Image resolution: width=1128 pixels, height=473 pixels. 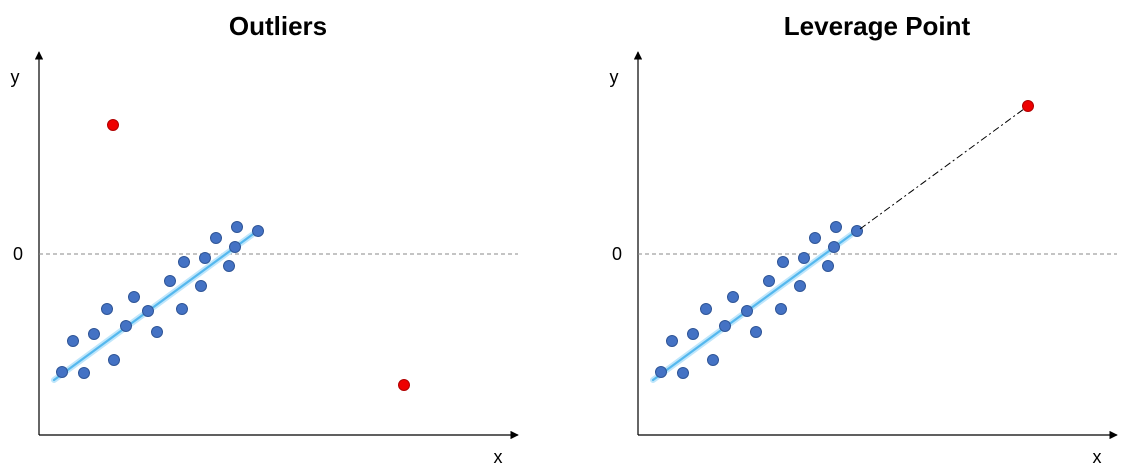 What do you see at coordinates (278, 26) in the screenshot?
I see `panel-title: Outliers` at bounding box center [278, 26].